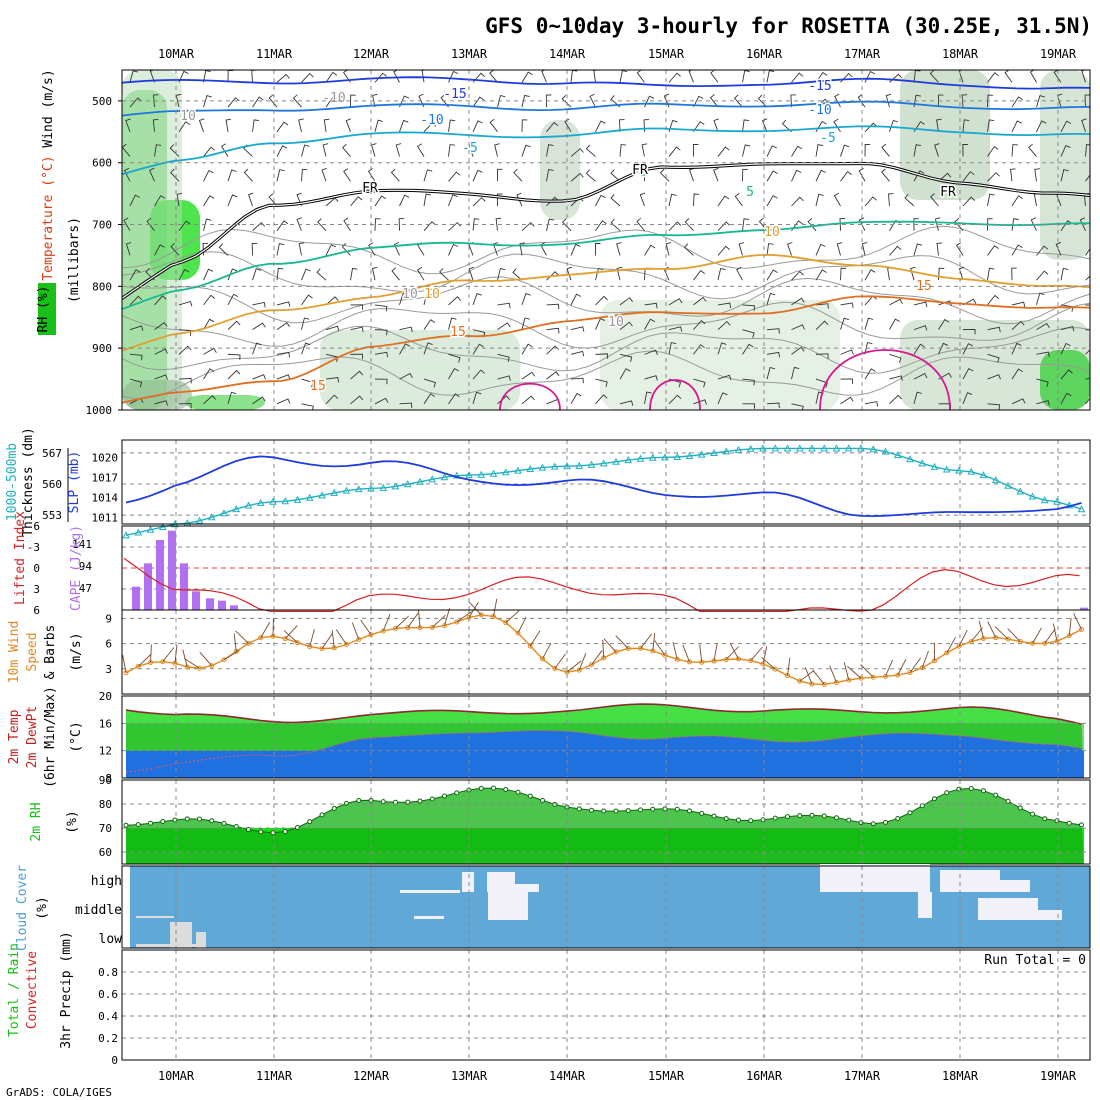 The image size is (1100, 1100). Describe the element at coordinates (948, 192) in the screenshot. I see `contour-label-15: FR` at that location.